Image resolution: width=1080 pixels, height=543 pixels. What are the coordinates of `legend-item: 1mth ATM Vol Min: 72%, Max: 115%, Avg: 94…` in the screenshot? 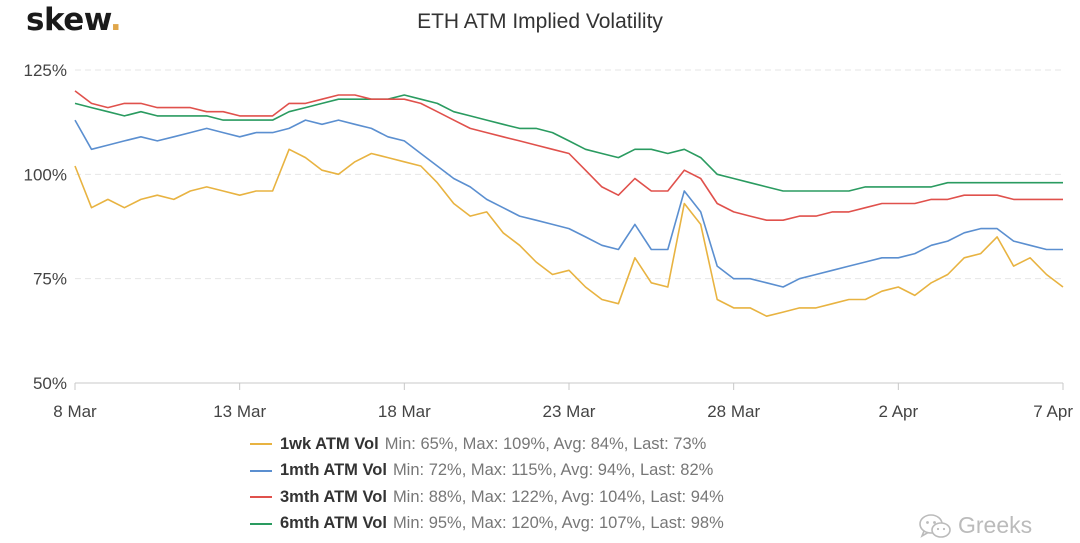 It's located at (487, 471).